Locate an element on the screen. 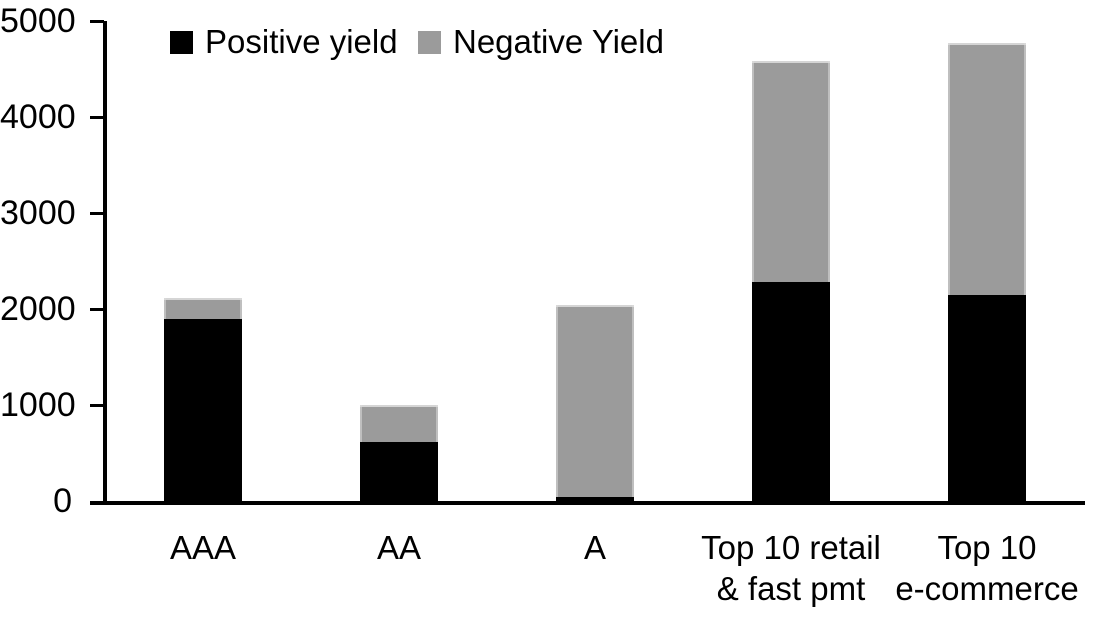 The image size is (1102, 618). y-tick-label-1000: 1000 is located at coordinates (38, 405).